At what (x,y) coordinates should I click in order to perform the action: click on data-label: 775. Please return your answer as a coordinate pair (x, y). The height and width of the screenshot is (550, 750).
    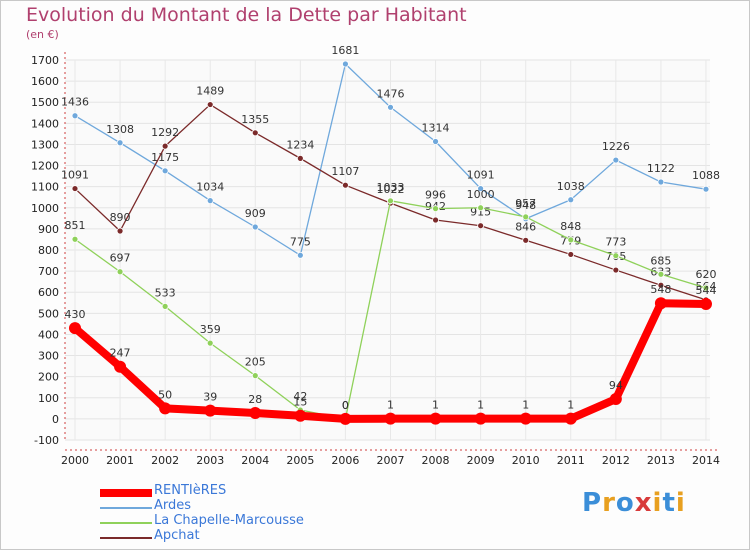
    Looking at the image, I should click on (300, 241).